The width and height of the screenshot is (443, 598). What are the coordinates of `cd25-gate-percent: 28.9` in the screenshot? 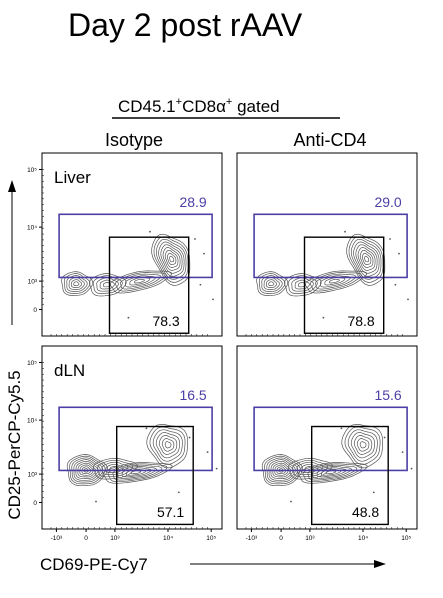 It's located at (192, 202).